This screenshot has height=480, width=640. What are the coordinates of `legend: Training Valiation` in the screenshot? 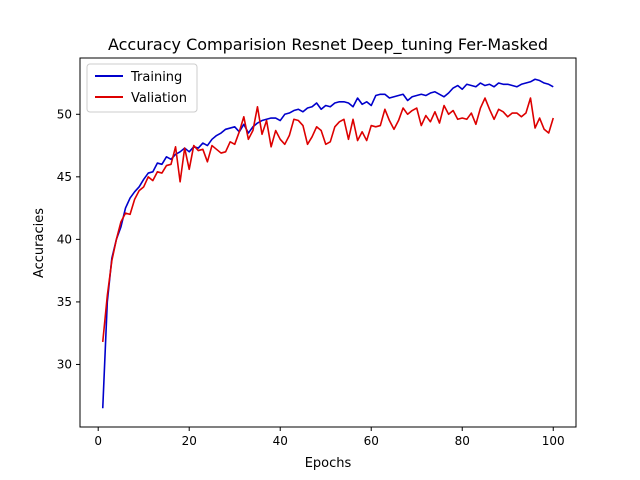 It's located at (142, 88).